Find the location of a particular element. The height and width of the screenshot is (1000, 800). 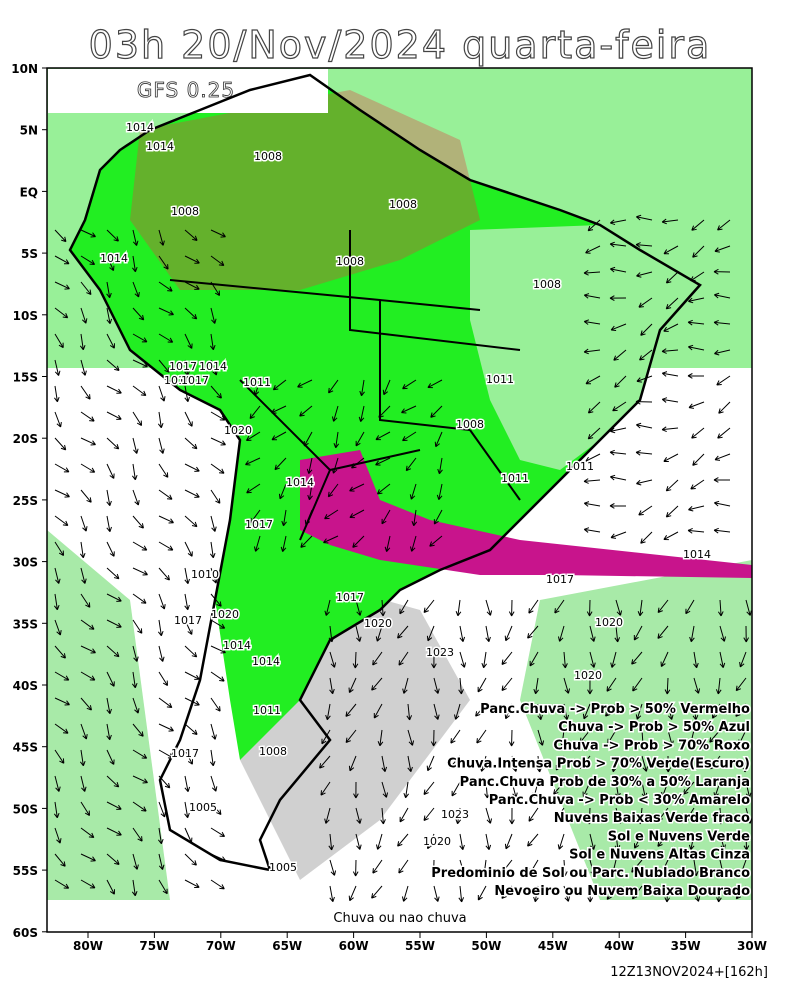

lon-label: 75W is located at coordinates (154, 946).